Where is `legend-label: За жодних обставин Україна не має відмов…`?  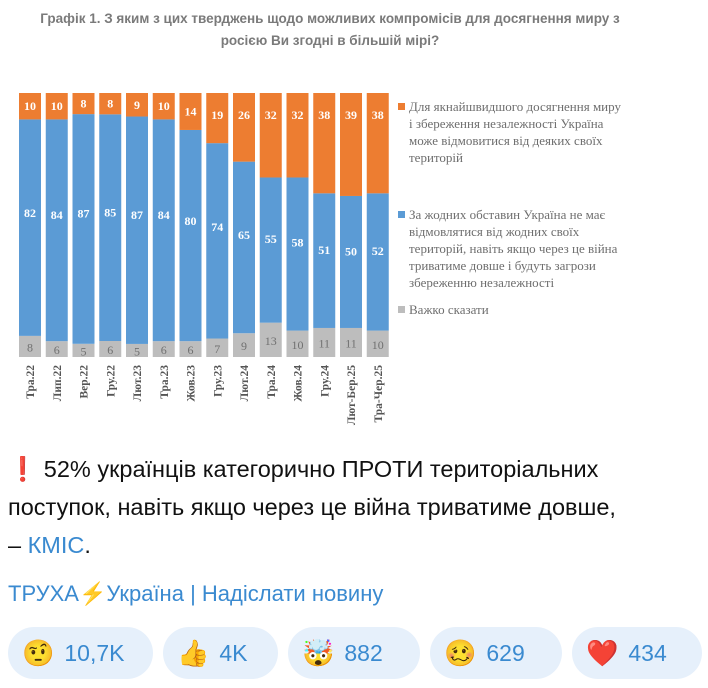 legend-label: За жодних обставин Україна не має відмов… is located at coordinates (513, 248).